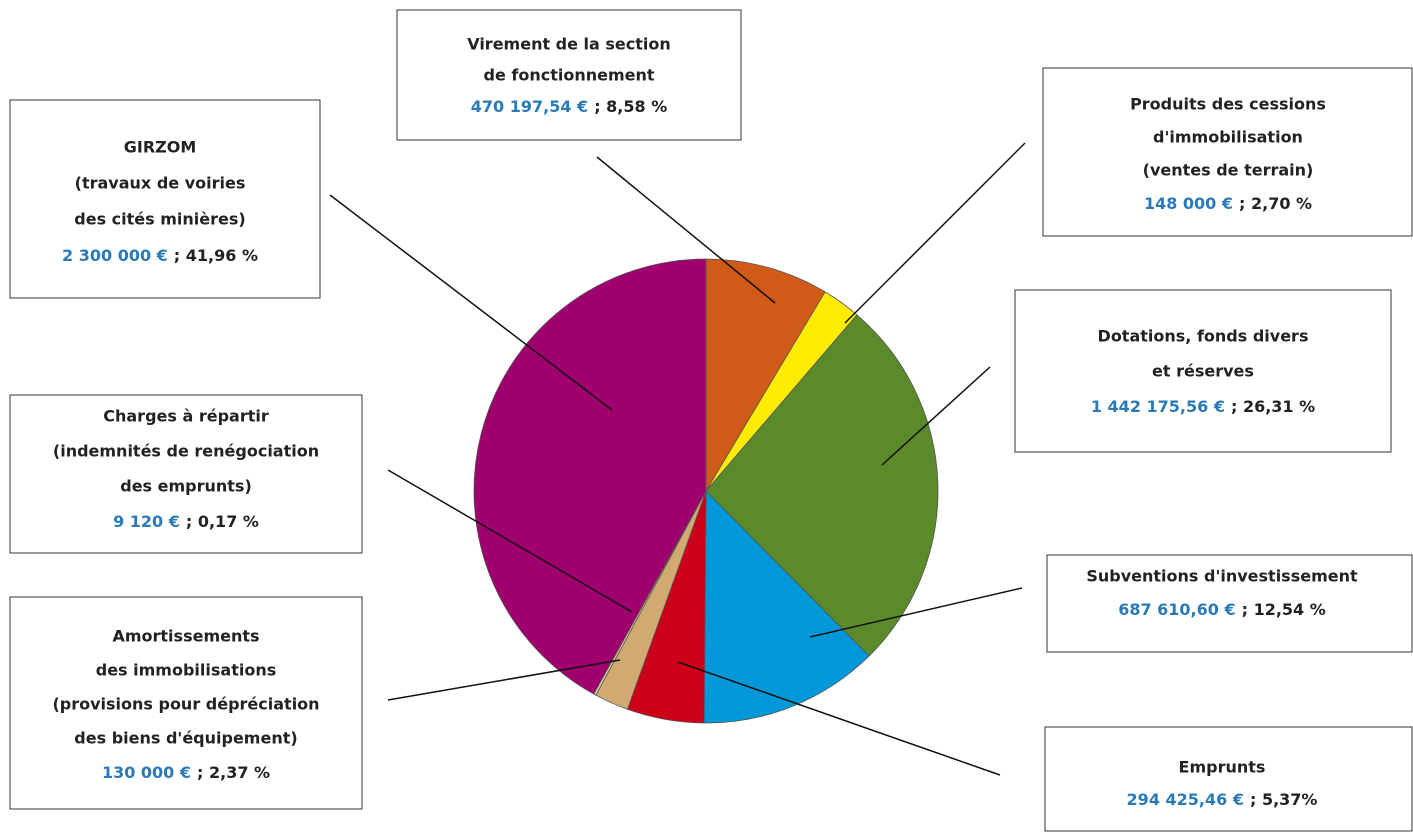  I want to click on amount-label: 294 425,46 €, so click(1185, 799).